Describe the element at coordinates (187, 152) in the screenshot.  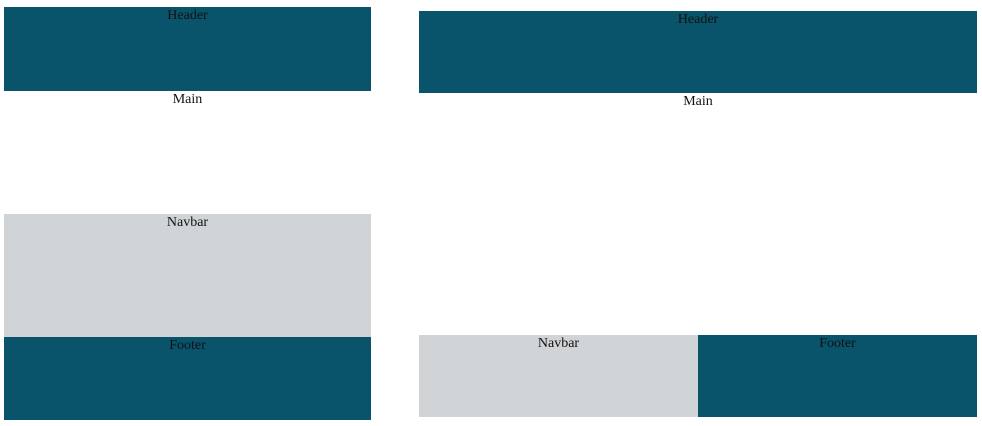
I see `main-region: Main` at that location.